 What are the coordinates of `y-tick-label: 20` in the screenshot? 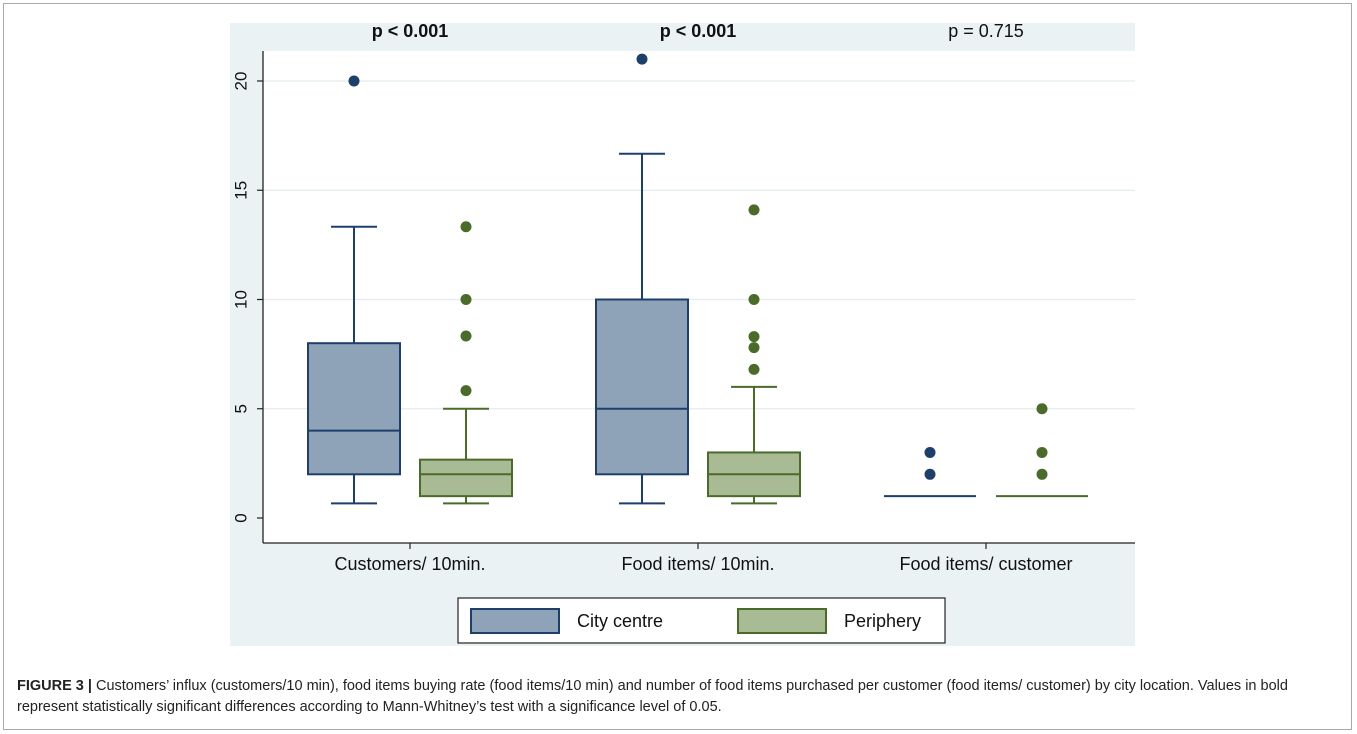 It's located at (241, 81).